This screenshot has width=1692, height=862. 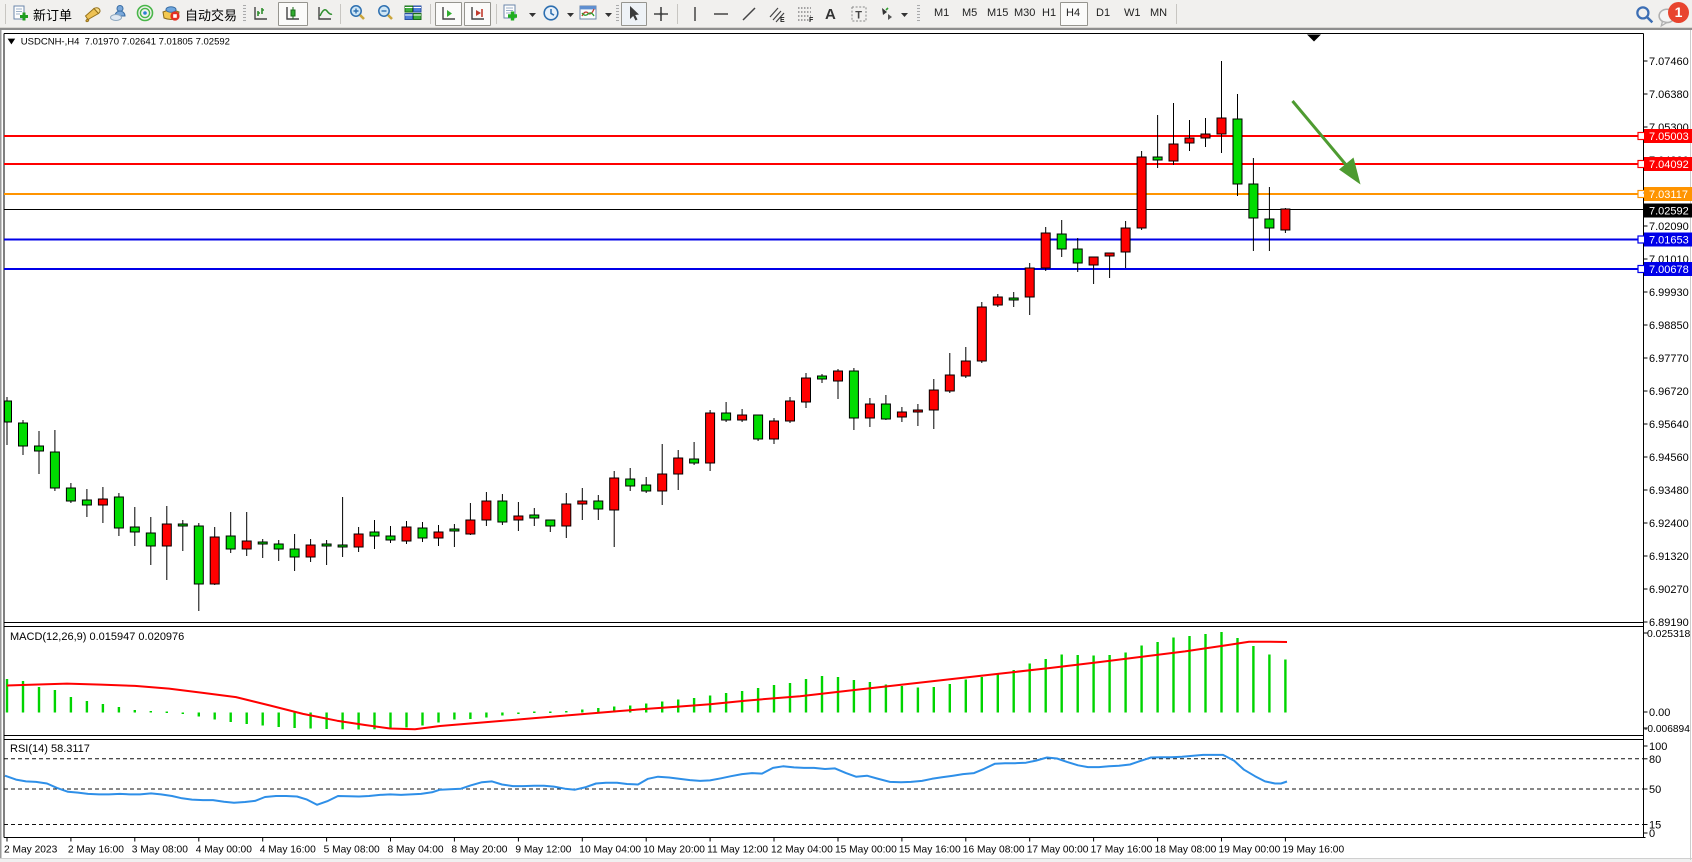 What do you see at coordinates (858, 16) in the screenshot?
I see `svg-text: T` at bounding box center [858, 16].